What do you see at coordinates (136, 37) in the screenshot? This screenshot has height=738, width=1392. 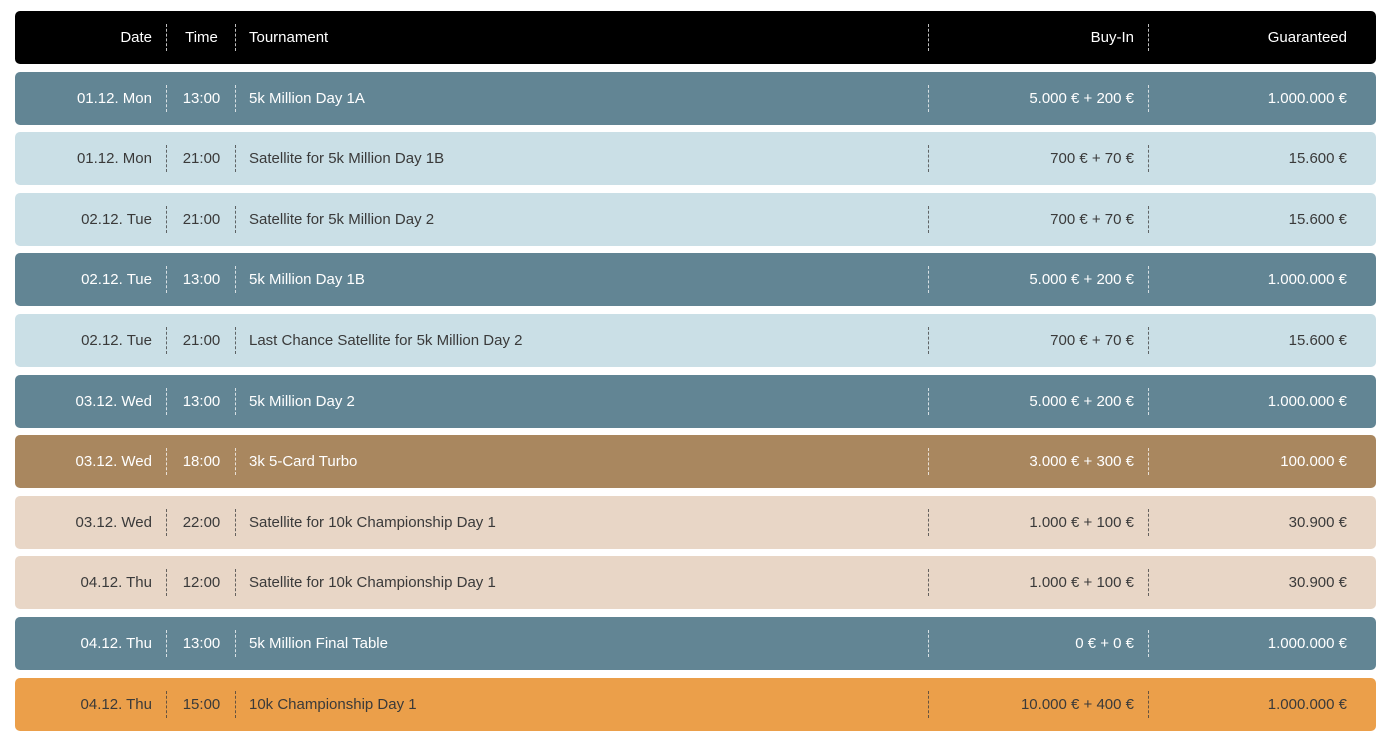 I see `header-date: Date` at bounding box center [136, 37].